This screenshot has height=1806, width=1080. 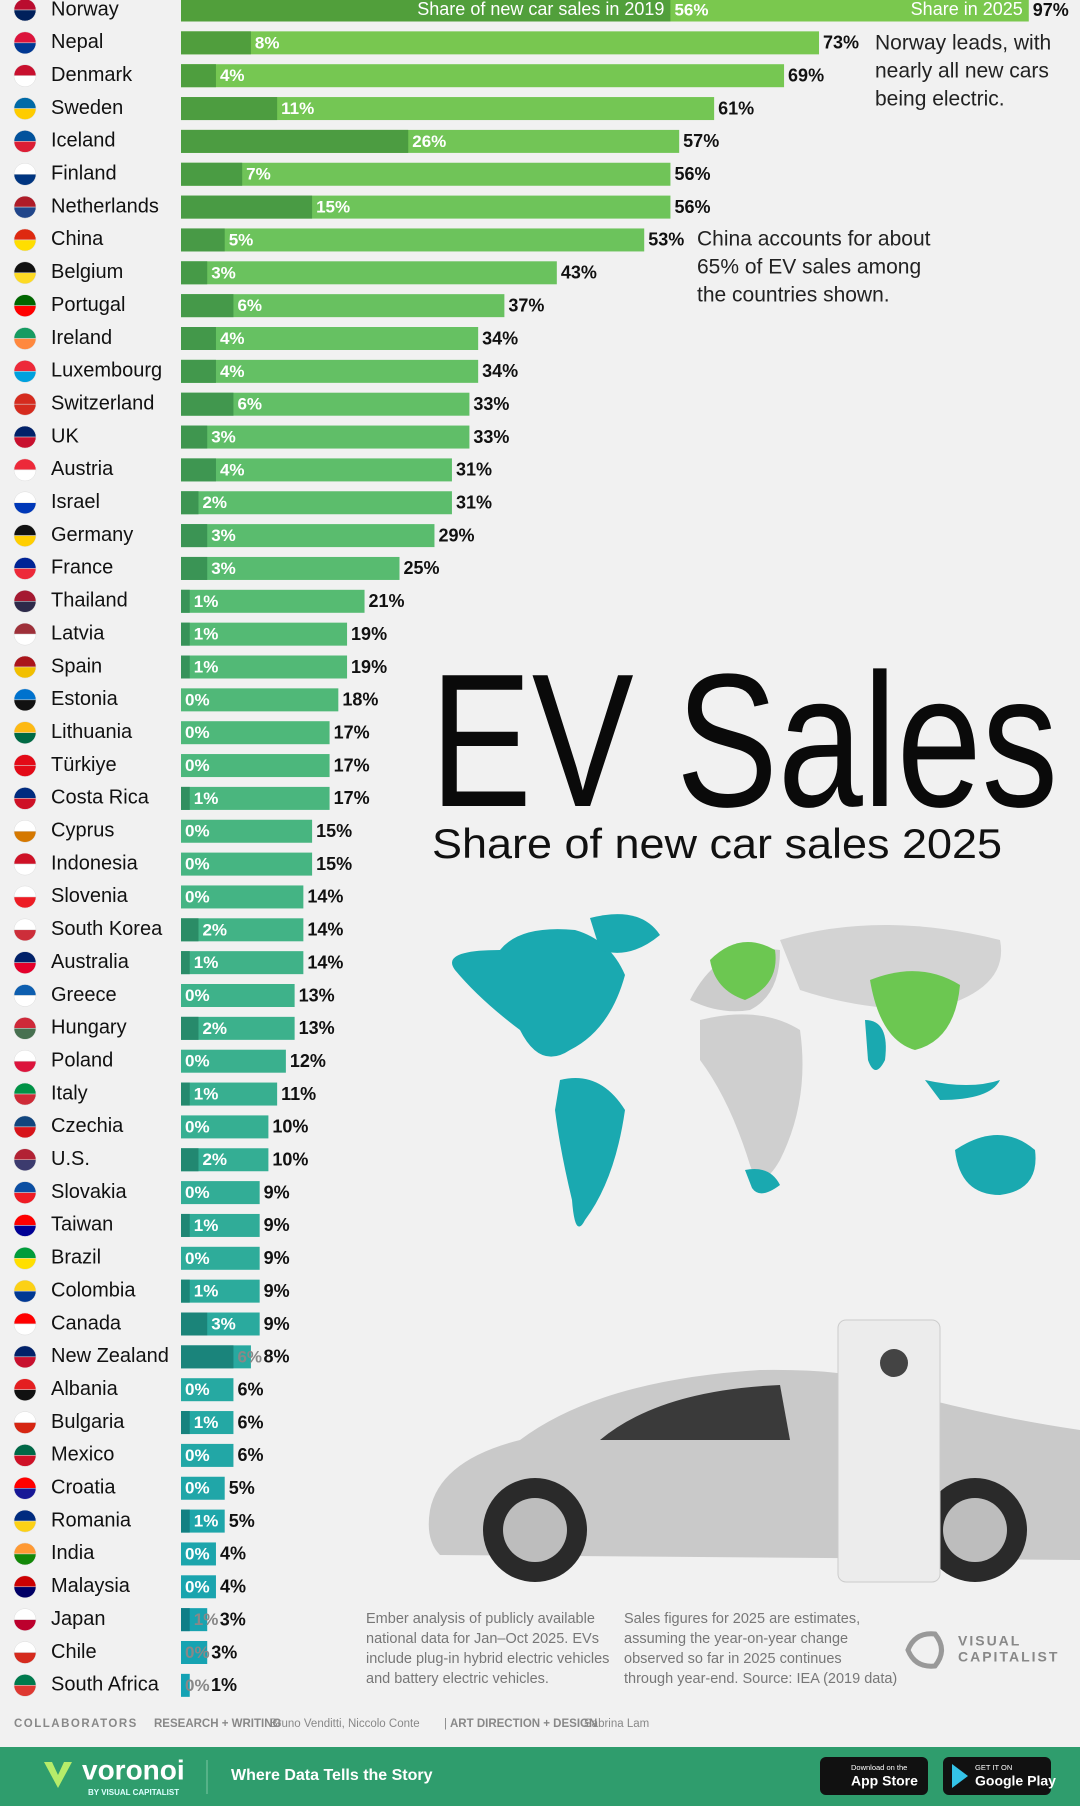 I want to click on note-line: include plug-in hybrid electric vehicles, so click(x=487, y=1659).